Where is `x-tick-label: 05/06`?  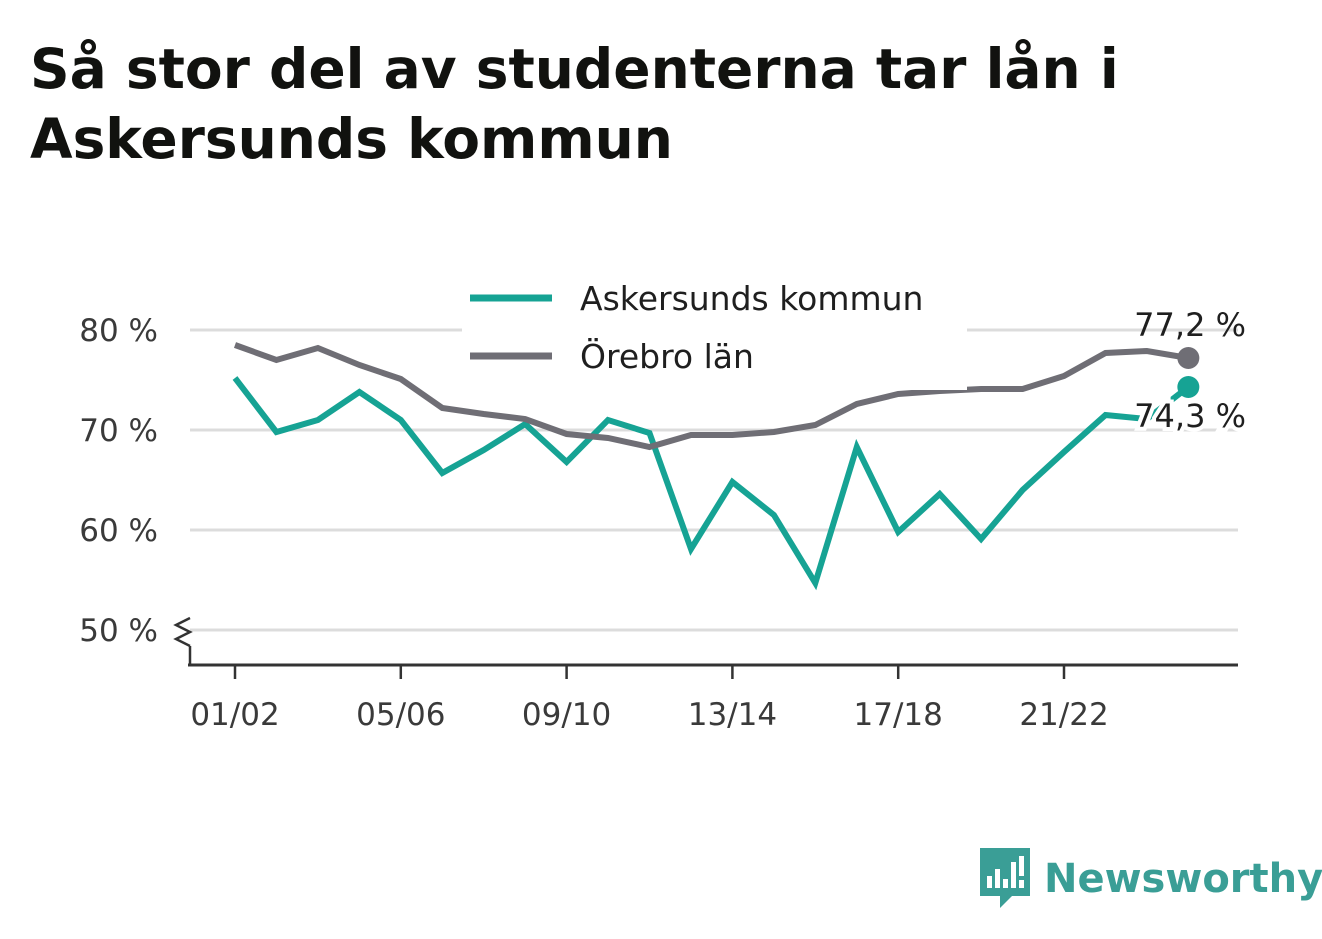 x-tick-label: 05/06 is located at coordinates (400, 715).